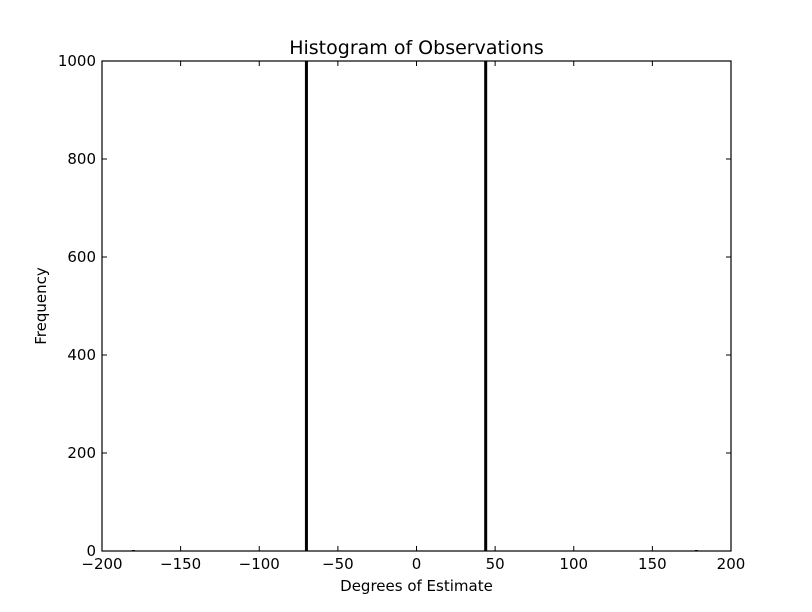  What do you see at coordinates (81, 453) in the screenshot?
I see `y-tick-label: 200` at bounding box center [81, 453].